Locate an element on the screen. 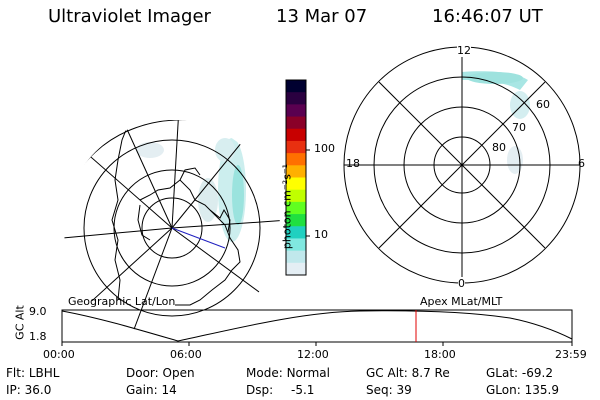  door-value: Open is located at coordinates (178, 373).